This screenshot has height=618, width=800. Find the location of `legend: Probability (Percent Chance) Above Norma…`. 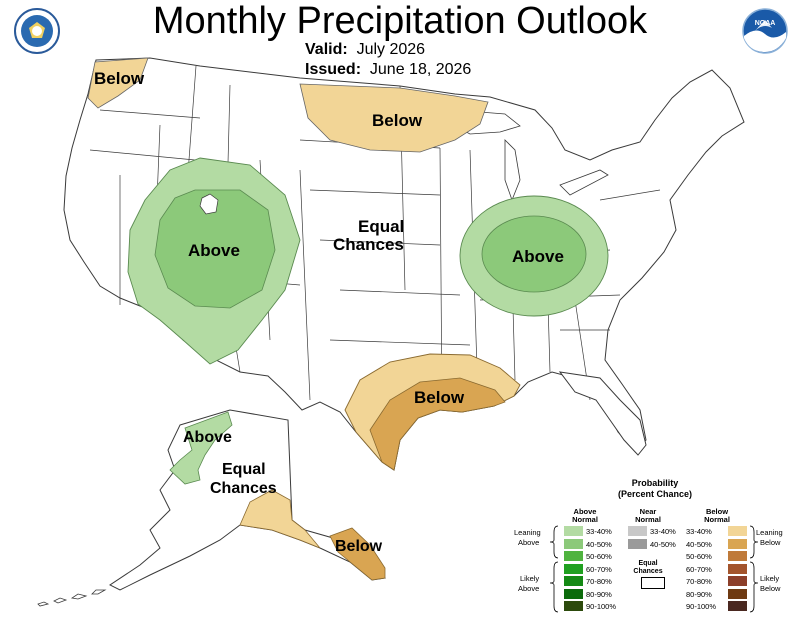

legend: Probability (Percent Chance) Above Norma… is located at coordinates (655, 548).